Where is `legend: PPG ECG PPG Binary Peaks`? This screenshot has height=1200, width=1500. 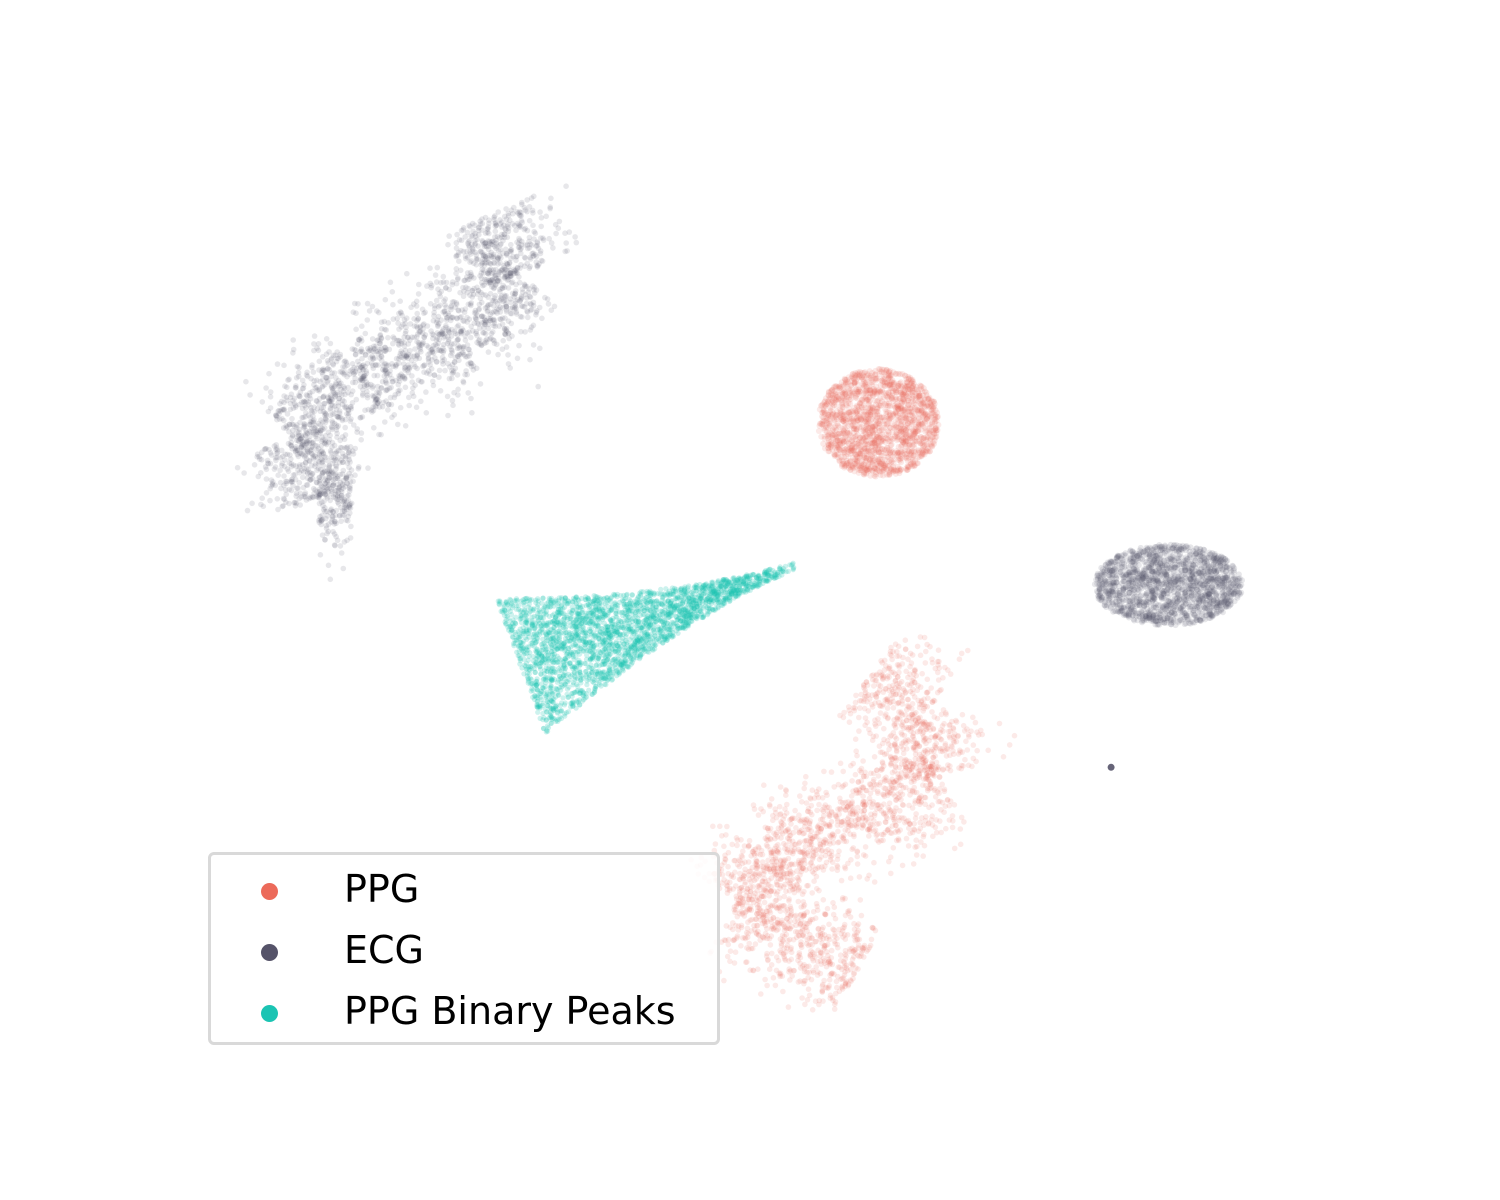
legend: PPG ECG PPG Binary Peaks is located at coordinates (464, 948).